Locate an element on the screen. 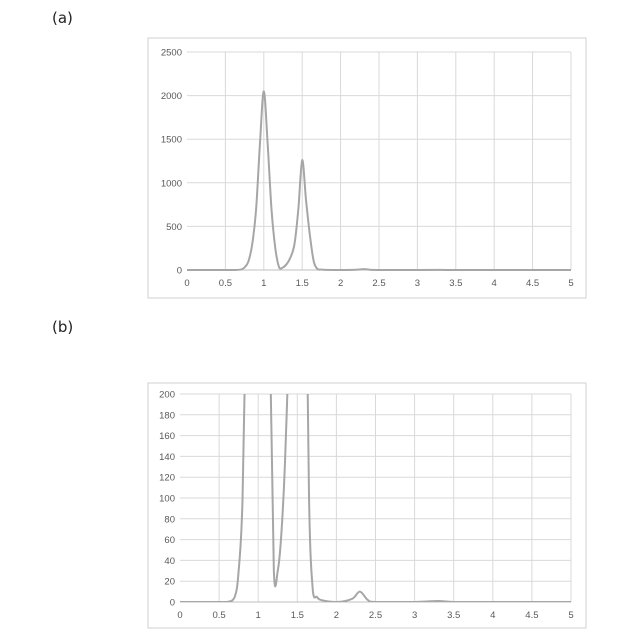 The height and width of the screenshot is (640, 640). y-tick-label: 120 is located at coordinates (167, 478).